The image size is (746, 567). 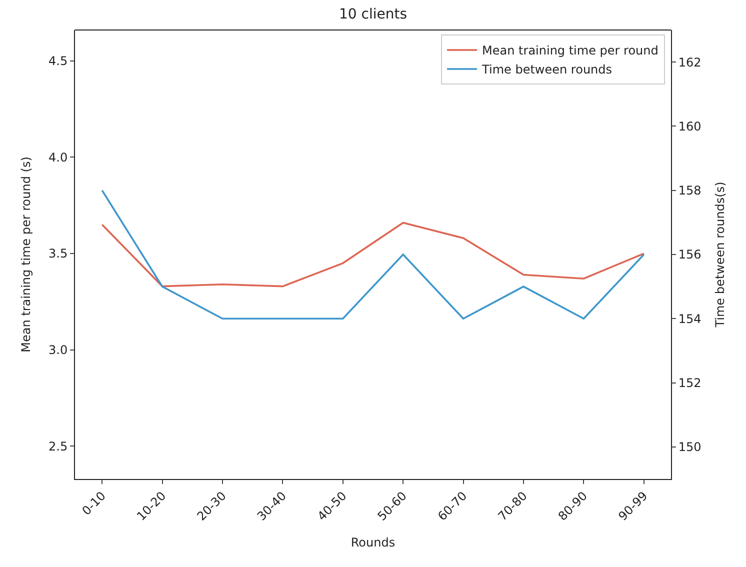 What do you see at coordinates (690, 319) in the screenshot?
I see `y2-tick-label: 154` at bounding box center [690, 319].